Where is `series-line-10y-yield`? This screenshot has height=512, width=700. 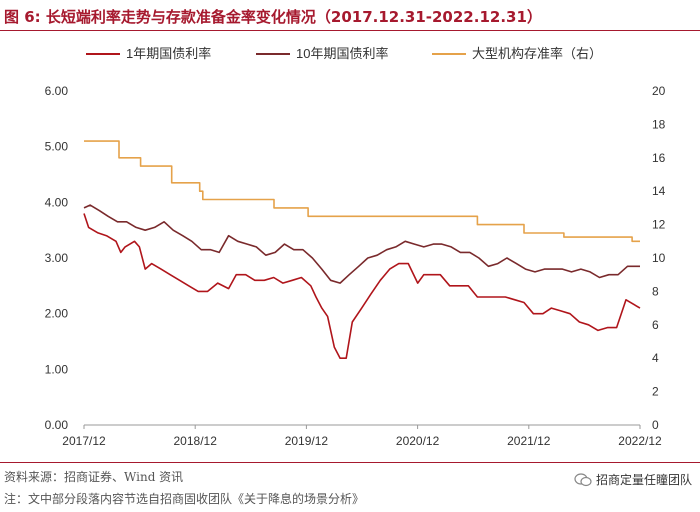 series-line-10y-yield is located at coordinates (361, 244).